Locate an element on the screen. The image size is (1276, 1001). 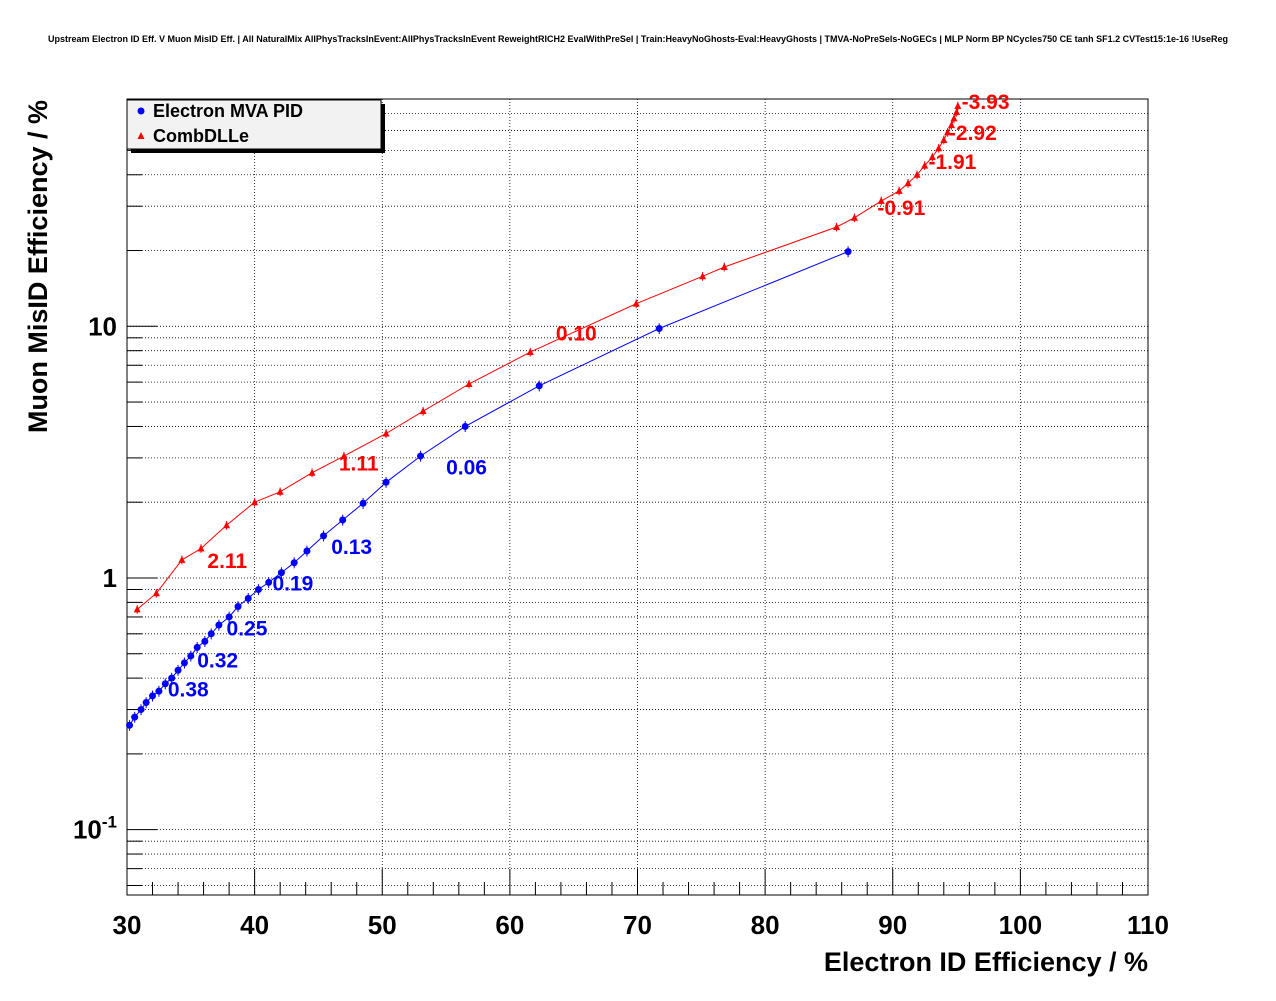
x-tick-label: 40 is located at coordinates (254, 925).